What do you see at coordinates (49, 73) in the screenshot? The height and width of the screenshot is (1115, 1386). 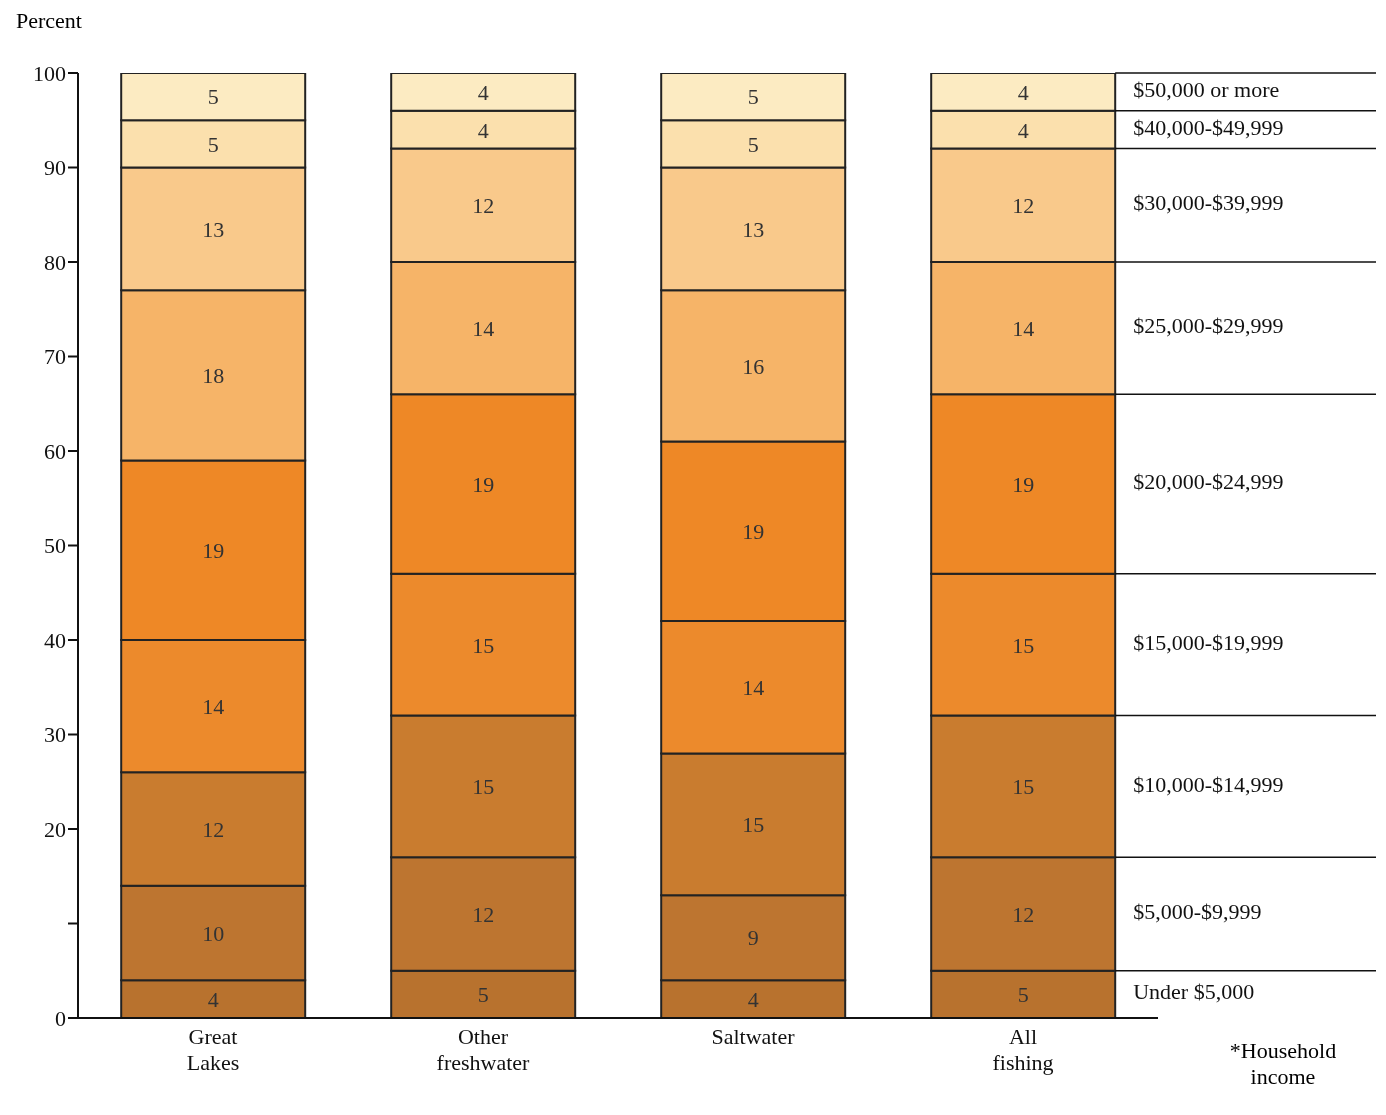 I see `y-tick-label: 100` at bounding box center [49, 73].